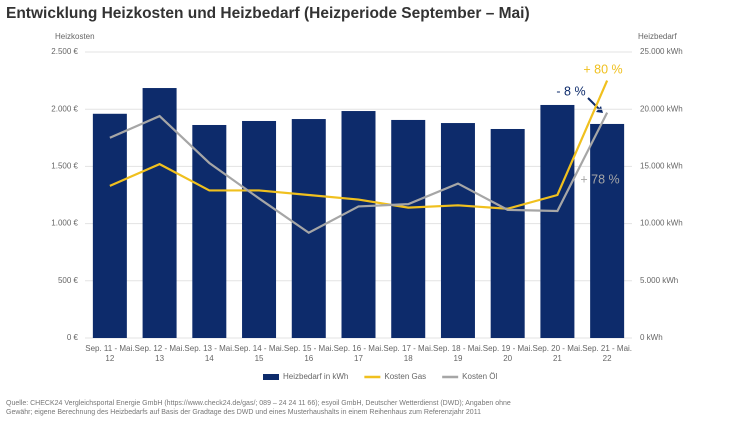  I want to click on annotation: + 80 %, so click(602, 69).